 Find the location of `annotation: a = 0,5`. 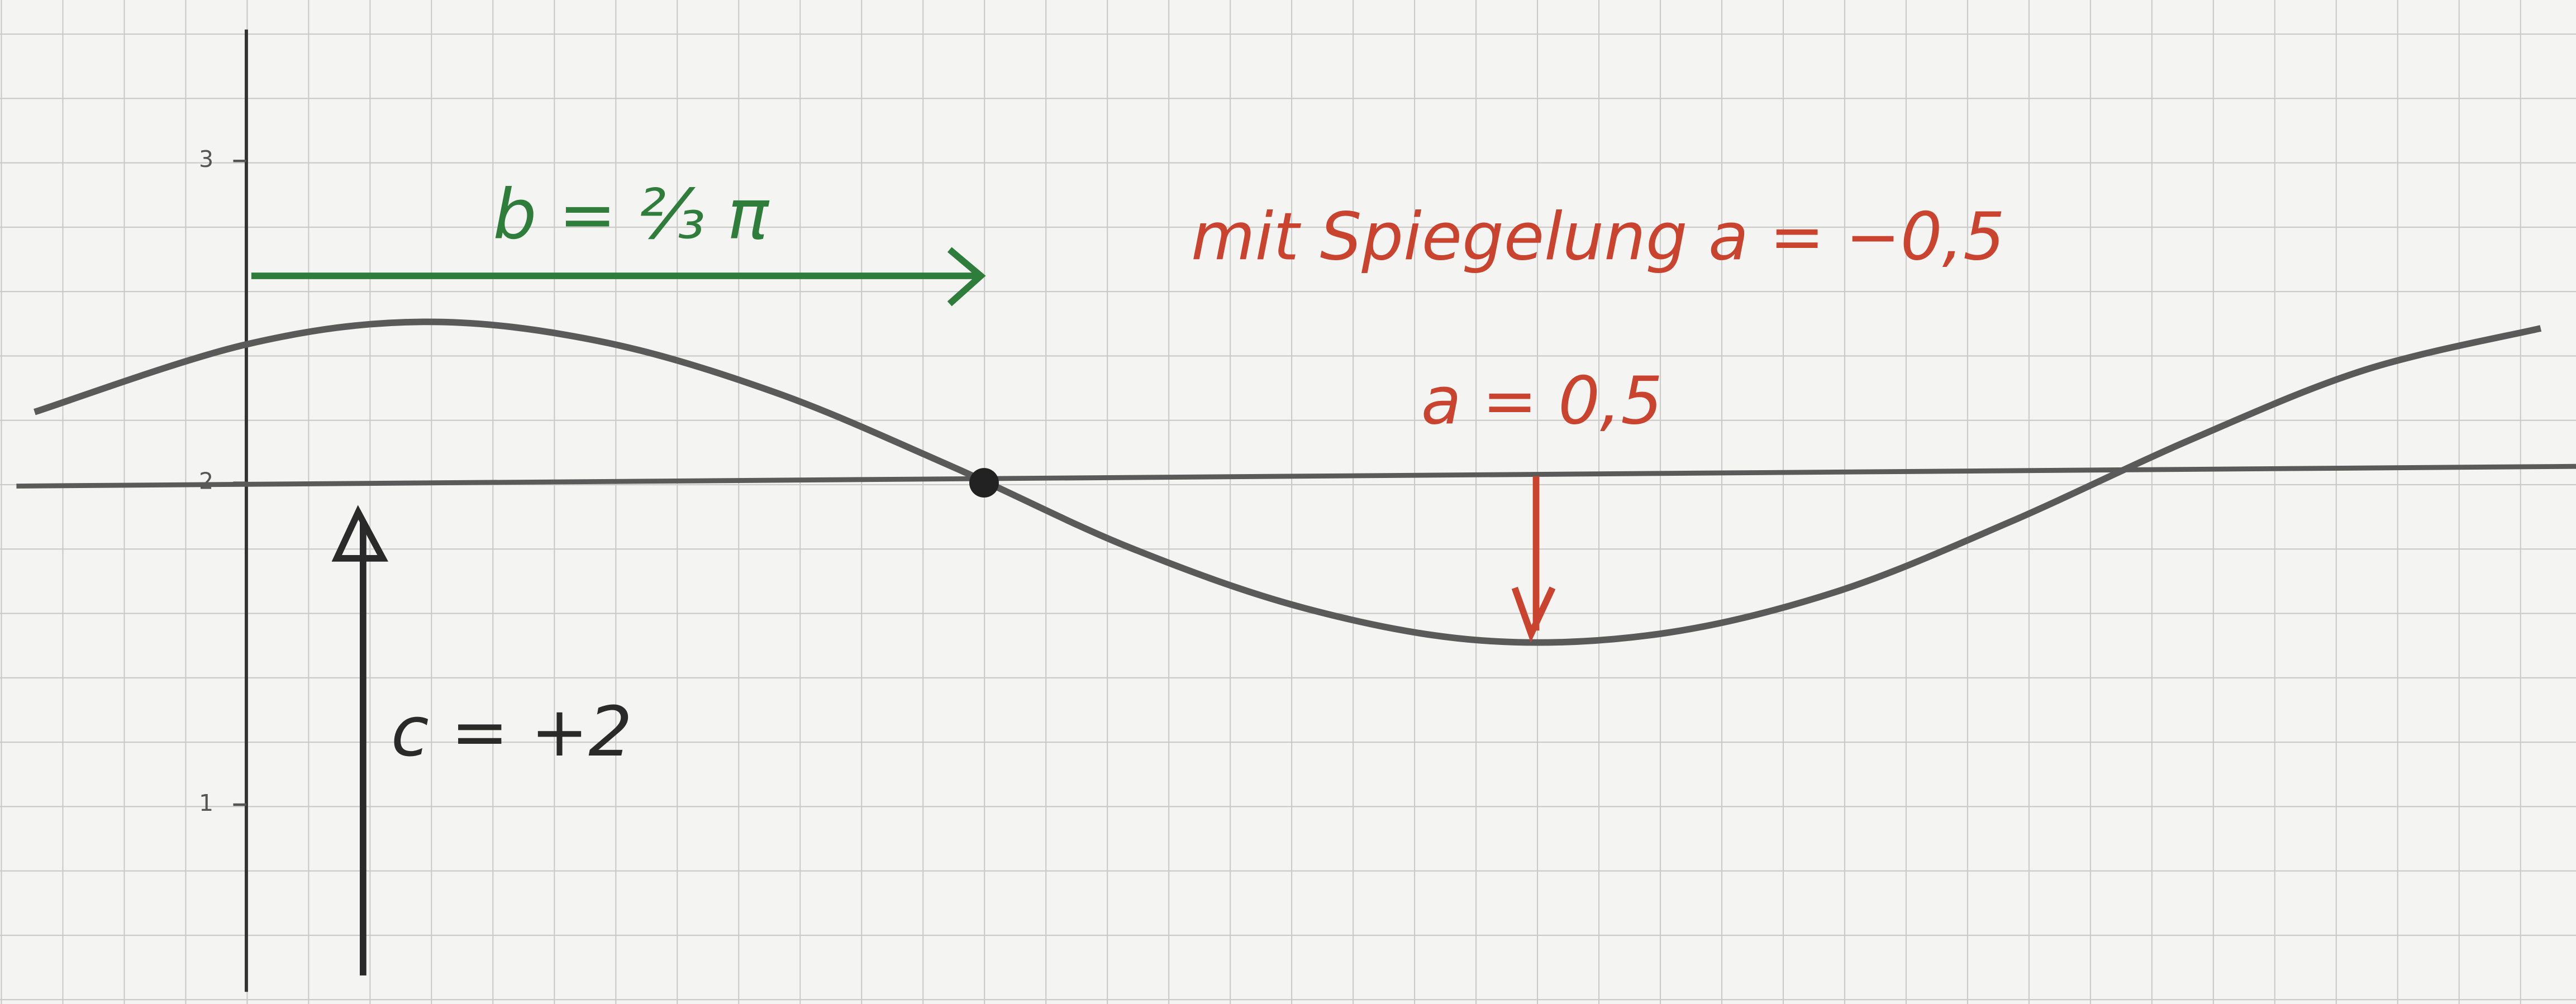

annotation: a = 0,5 is located at coordinates (1542, 401).